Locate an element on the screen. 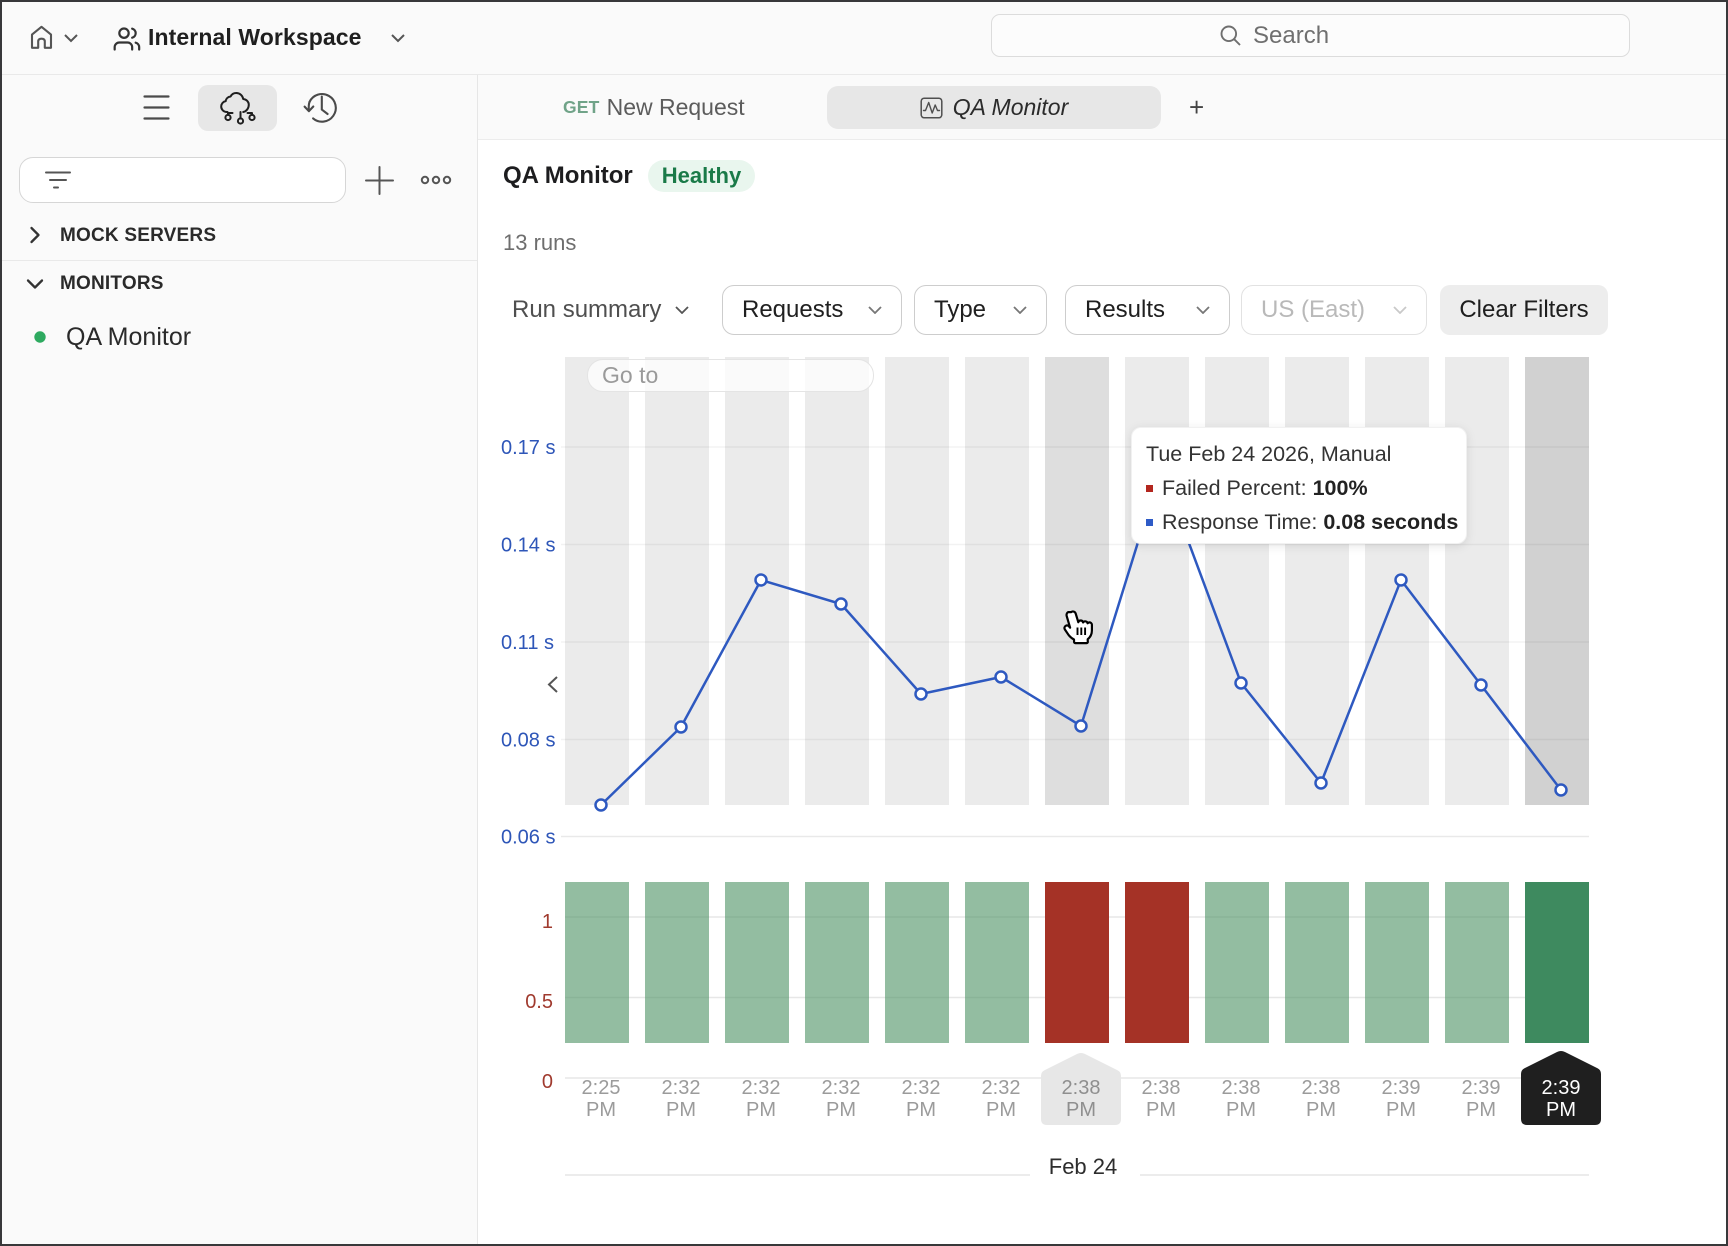 The width and height of the screenshot is (1728, 1246). svg-text: 0.5 is located at coordinates (539, 1002).